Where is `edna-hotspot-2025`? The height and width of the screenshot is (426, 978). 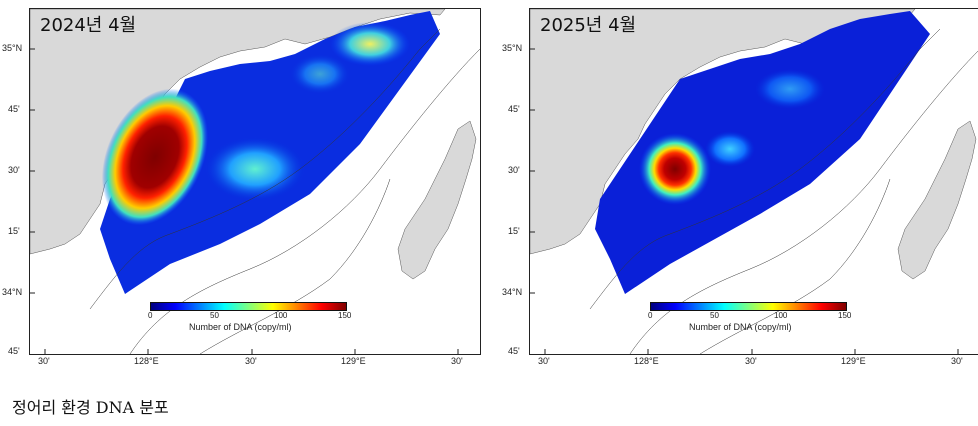 edna-hotspot-2025 is located at coordinates (675, 169).